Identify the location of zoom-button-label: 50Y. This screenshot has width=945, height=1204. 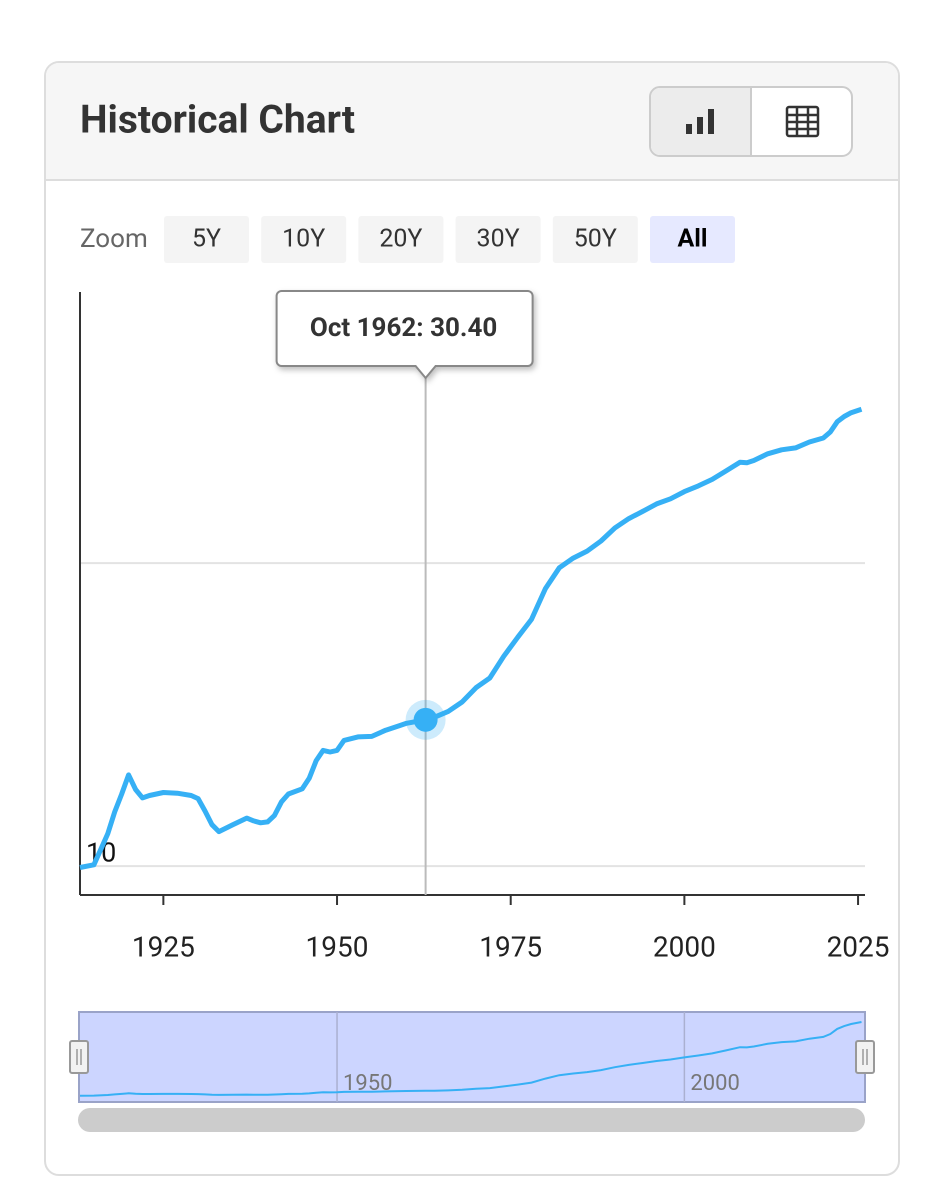
(595, 239).